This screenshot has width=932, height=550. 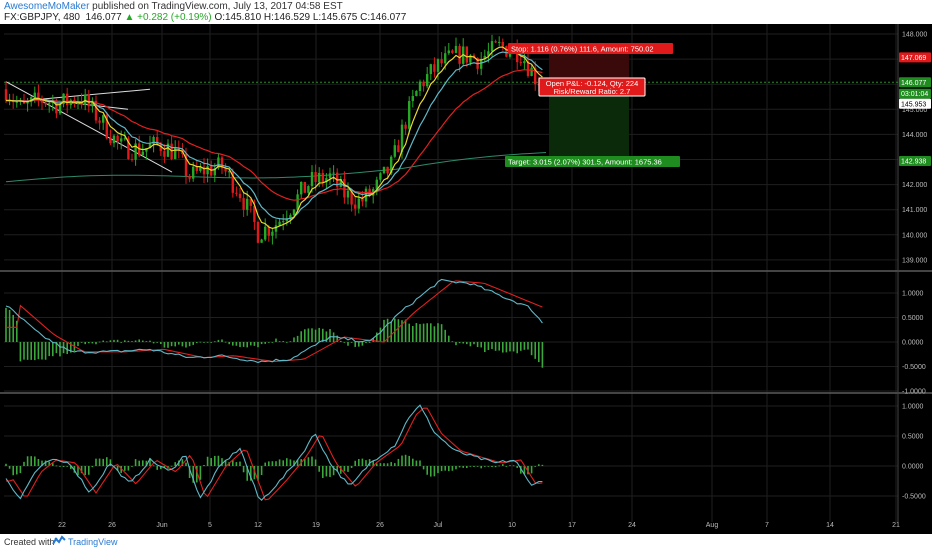 What do you see at coordinates (914, 392) in the screenshot?
I see `indicator1-tick-label: -1.0000` at bounding box center [914, 392].